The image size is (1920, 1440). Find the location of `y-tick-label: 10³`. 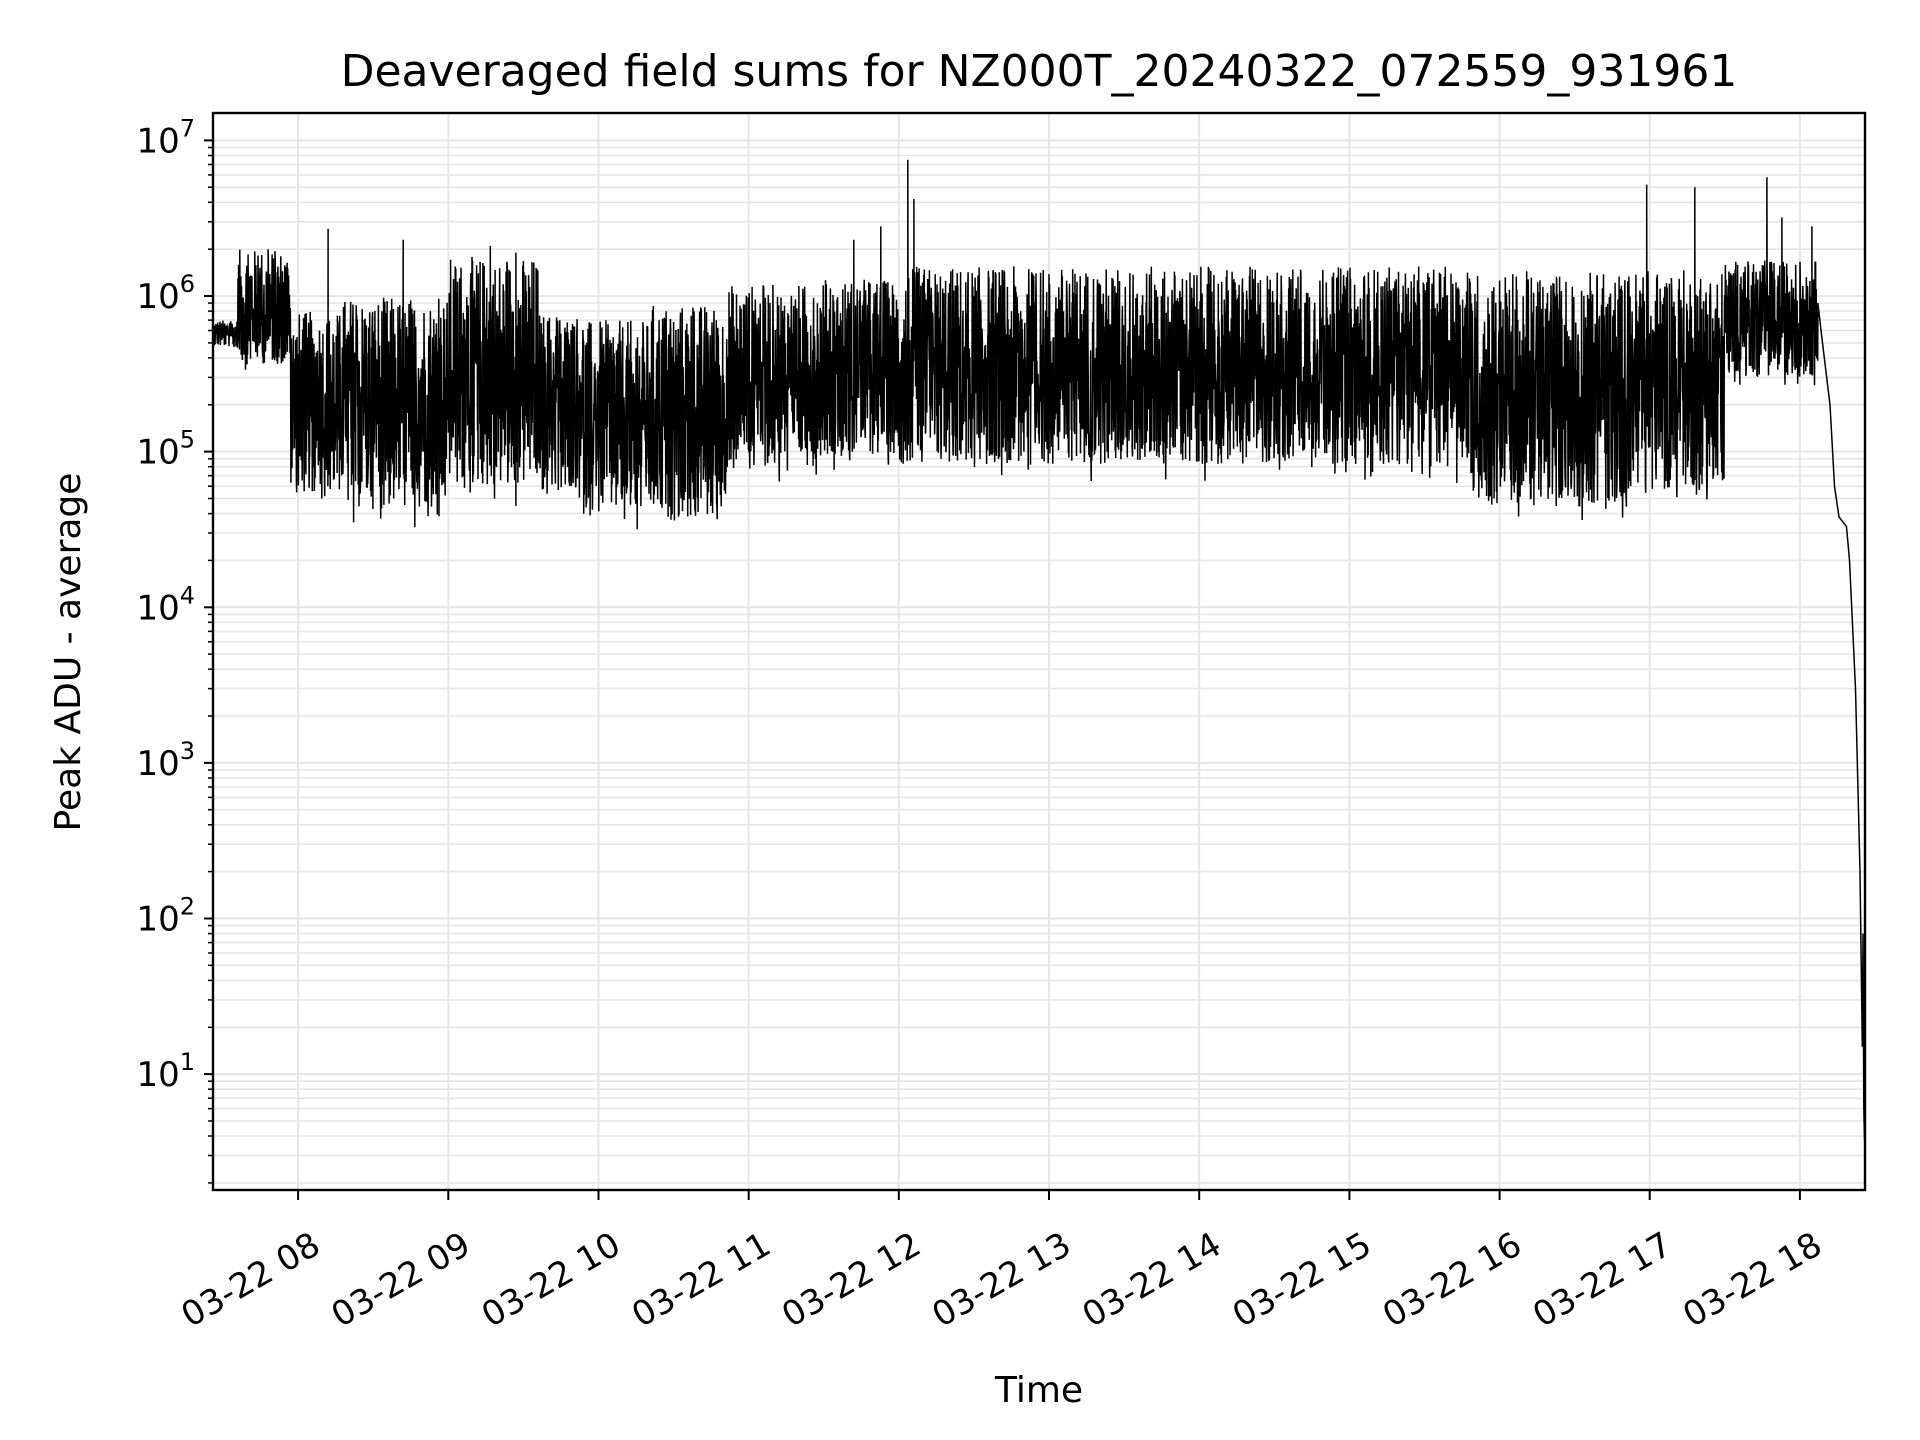

y-tick-label: 10³ is located at coordinates (165, 760).